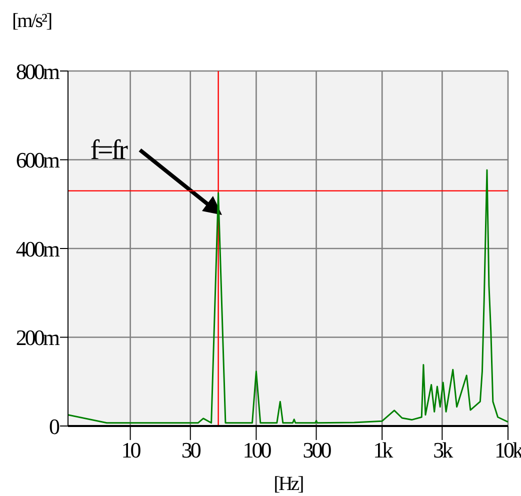  I want to click on annotation: f=fr, so click(109, 150).